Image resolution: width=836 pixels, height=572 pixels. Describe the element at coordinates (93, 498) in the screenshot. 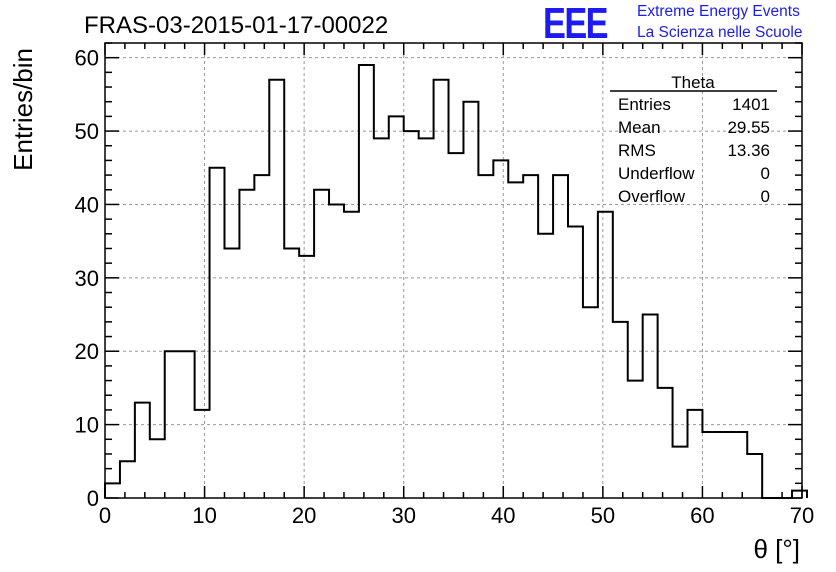

I see `y-tick-label: 0` at that location.